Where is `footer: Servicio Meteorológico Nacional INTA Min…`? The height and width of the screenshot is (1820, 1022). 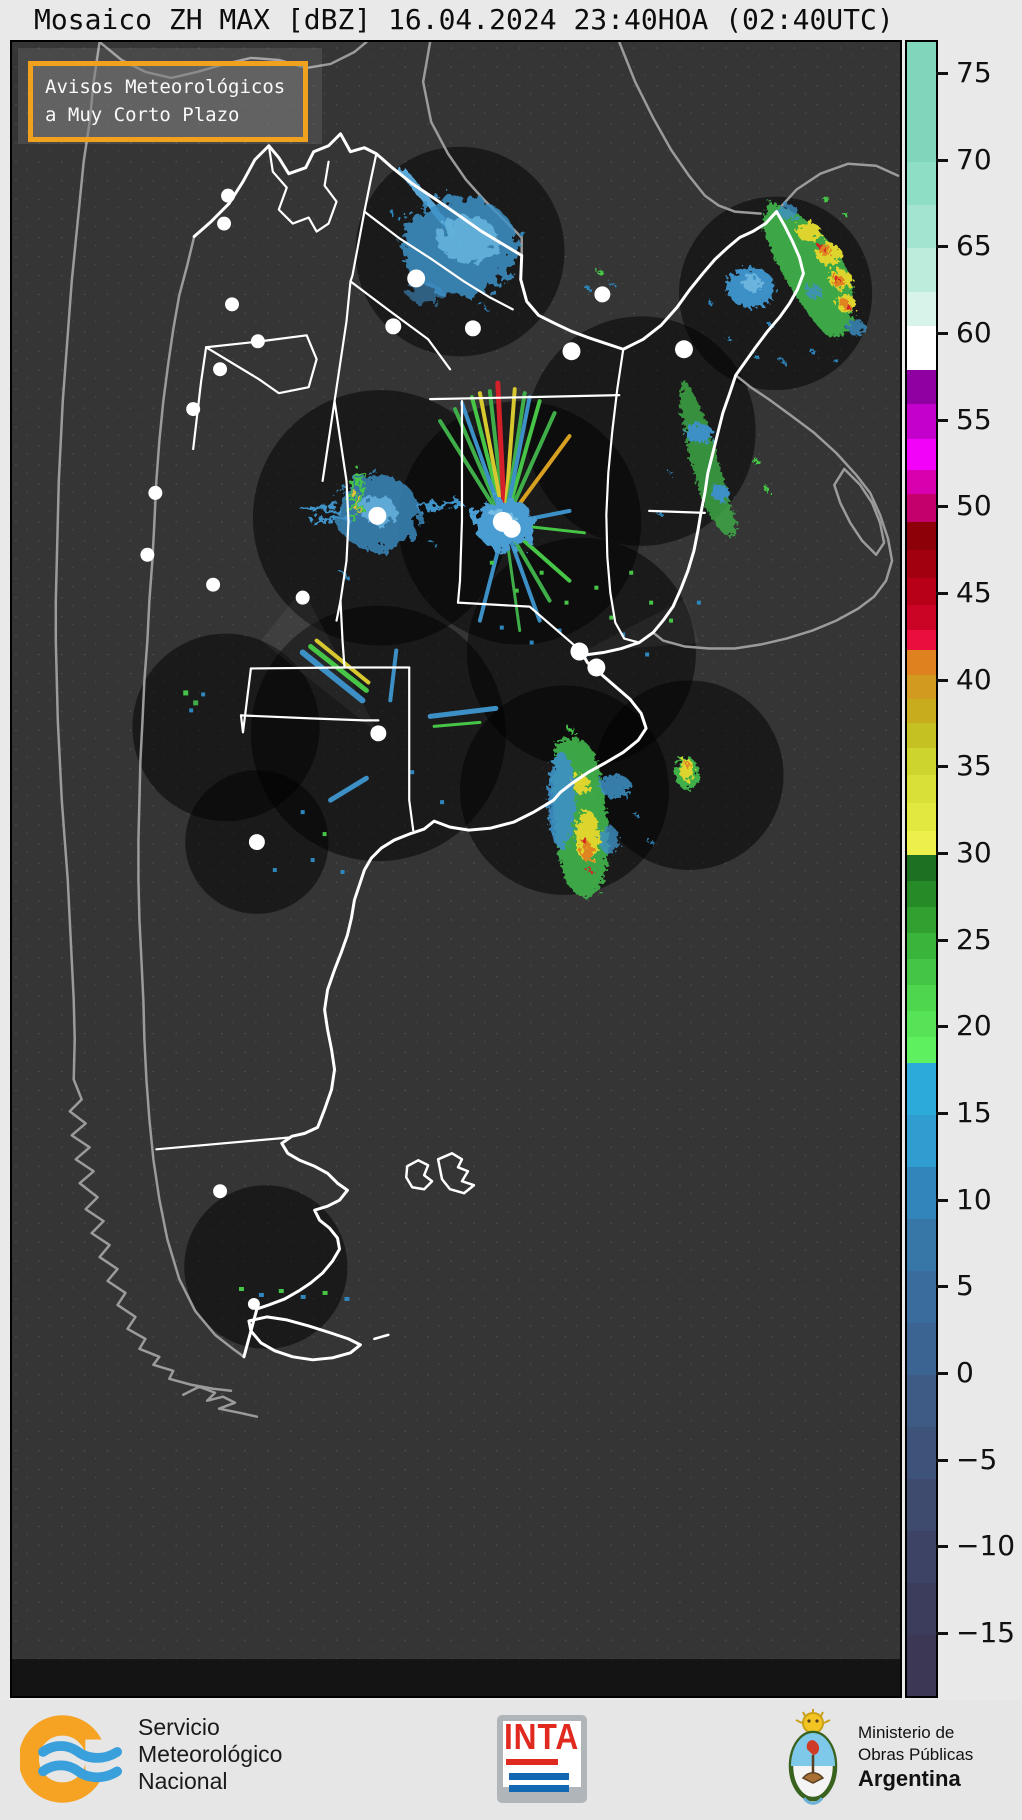
footer: Servicio Meteorológico Nacional INTA Min… is located at coordinates (511, 1760).